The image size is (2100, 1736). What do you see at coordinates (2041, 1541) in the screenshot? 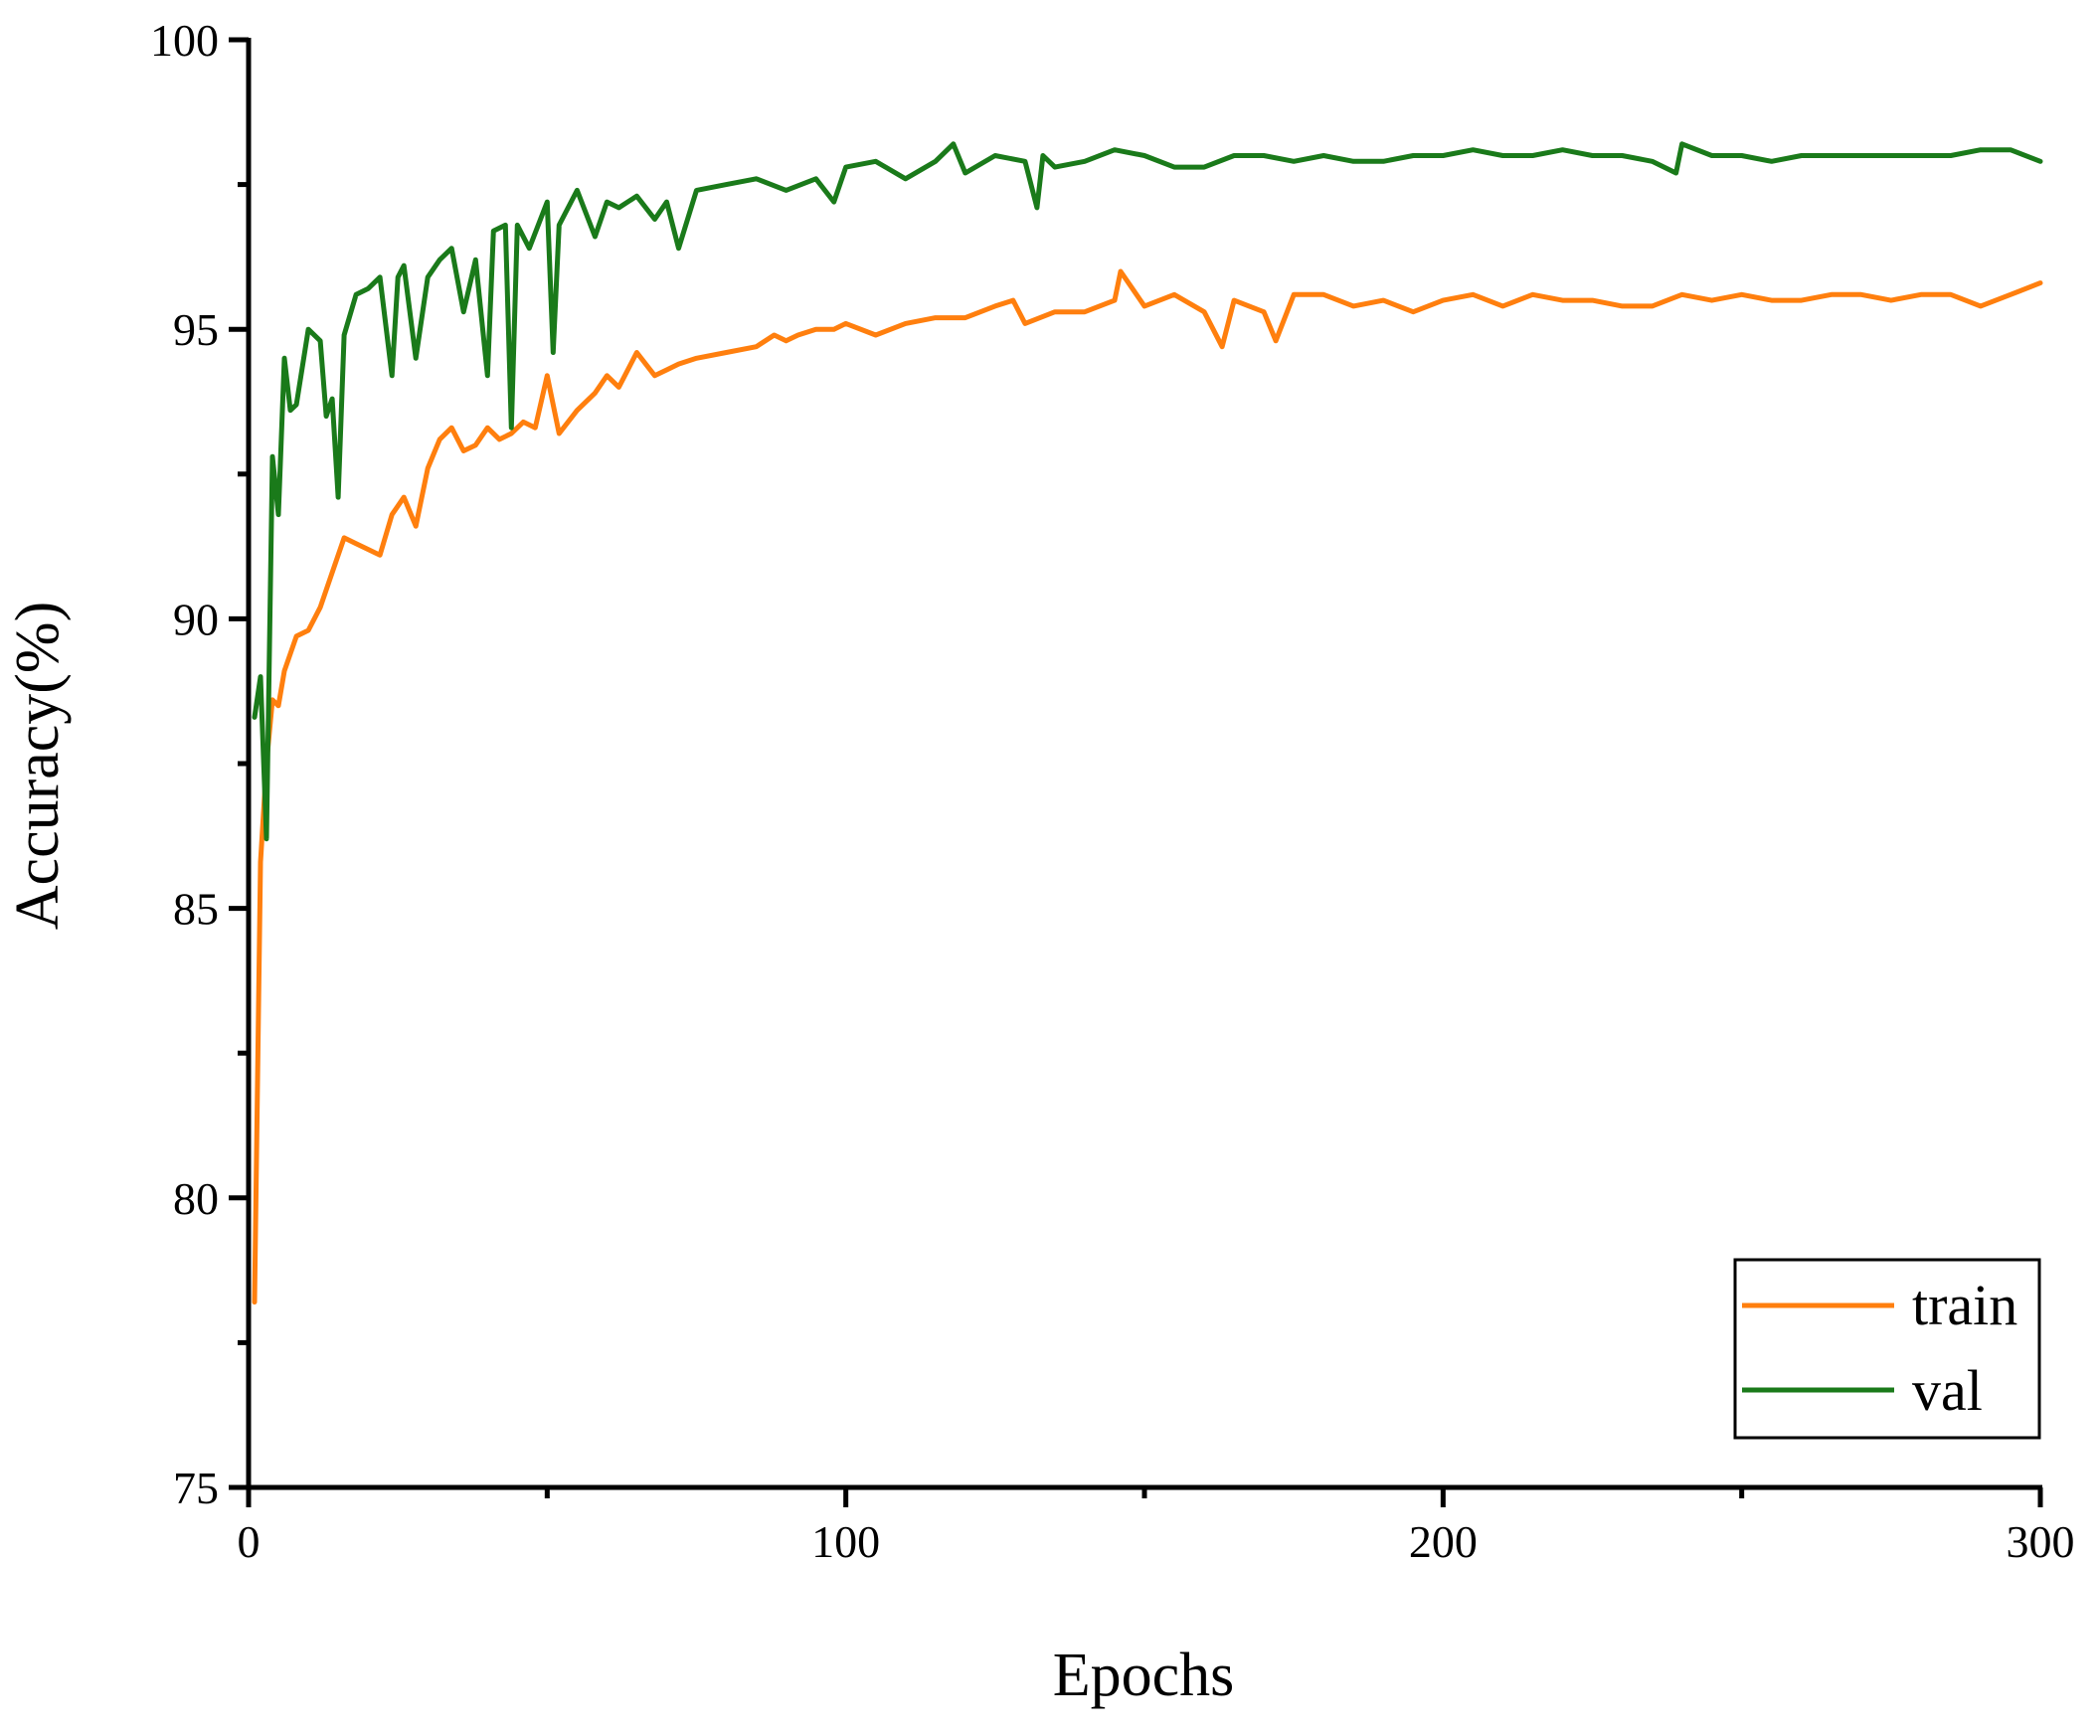
I see `x-tick-label-300: 300` at bounding box center [2041, 1541].